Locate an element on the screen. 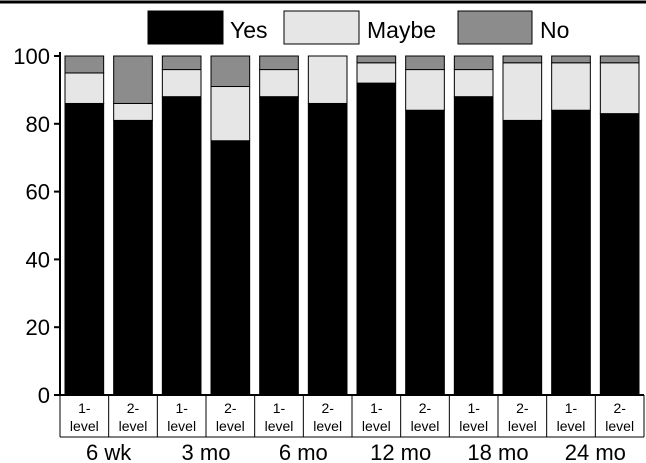  x-group-label: 6 wk is located at coordinates (109, 451).